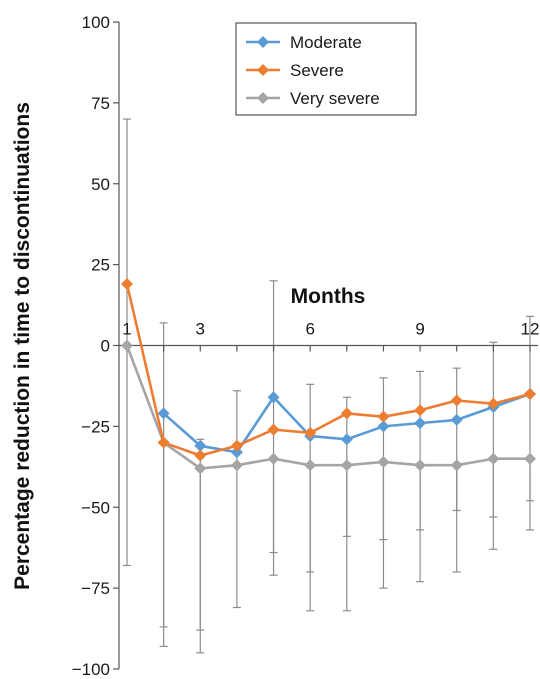 Image resolution: width=540 pixels, height=679 pixels. What do you see at coordinates (327, 407) in the screenshot?
I see `series-line-very-severe` at bounding box center [327, 407].